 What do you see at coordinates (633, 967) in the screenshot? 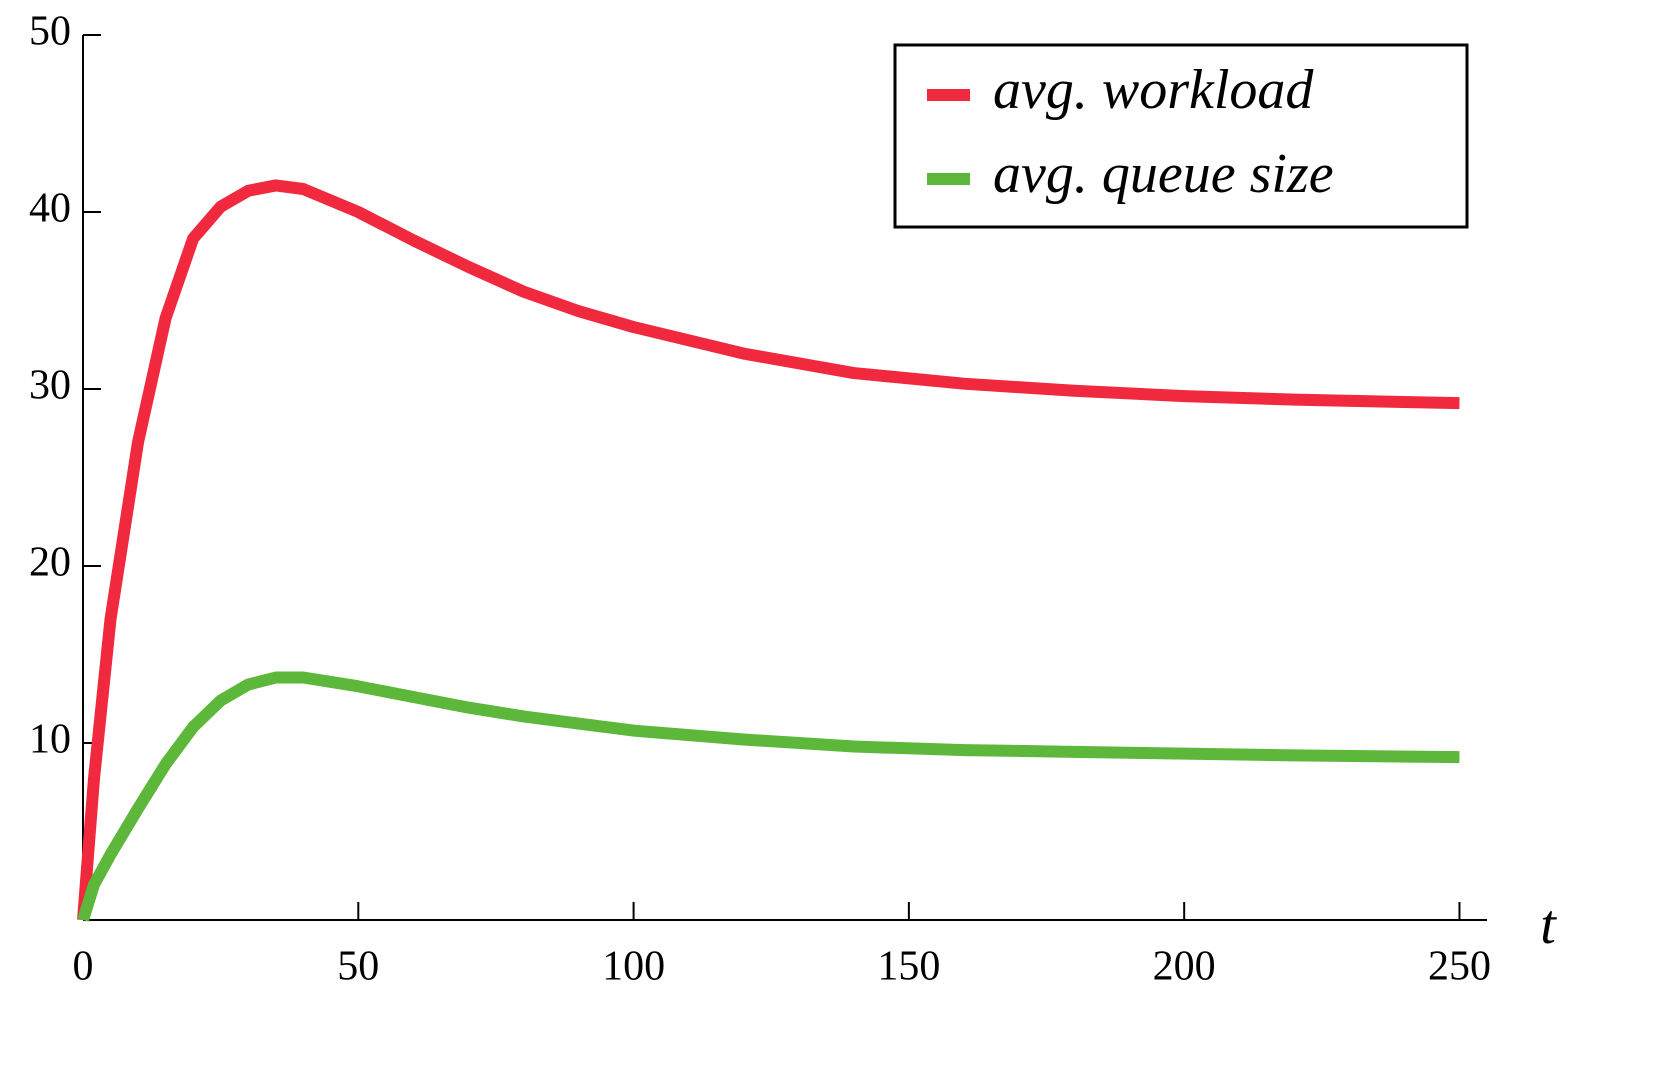
I see `x-tick-label: 100` at bounding box center [633, 967].